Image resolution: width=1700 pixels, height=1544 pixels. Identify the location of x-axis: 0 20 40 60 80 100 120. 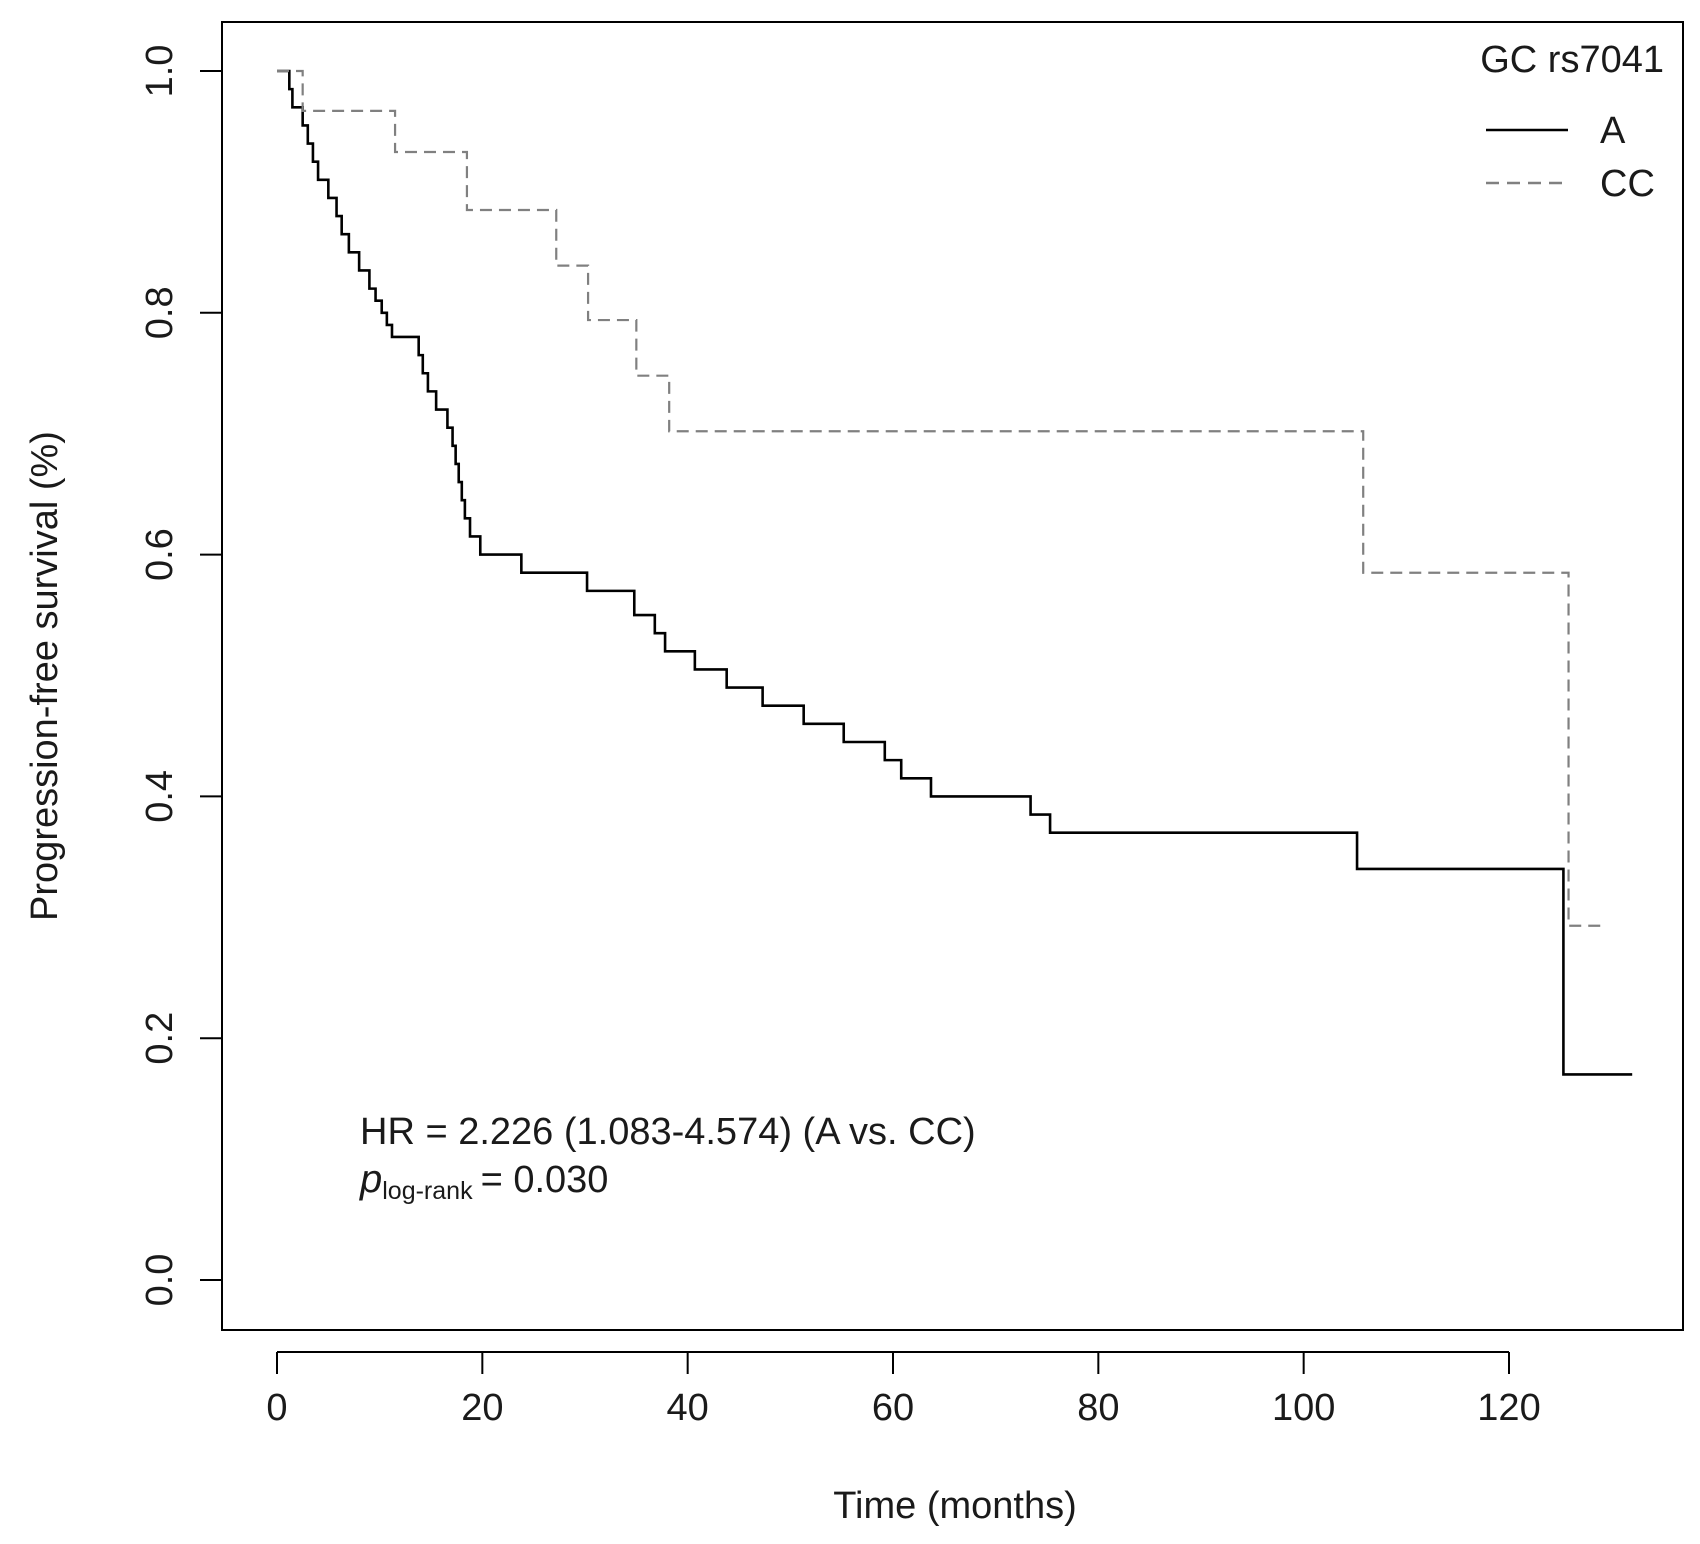
(903, 1390).